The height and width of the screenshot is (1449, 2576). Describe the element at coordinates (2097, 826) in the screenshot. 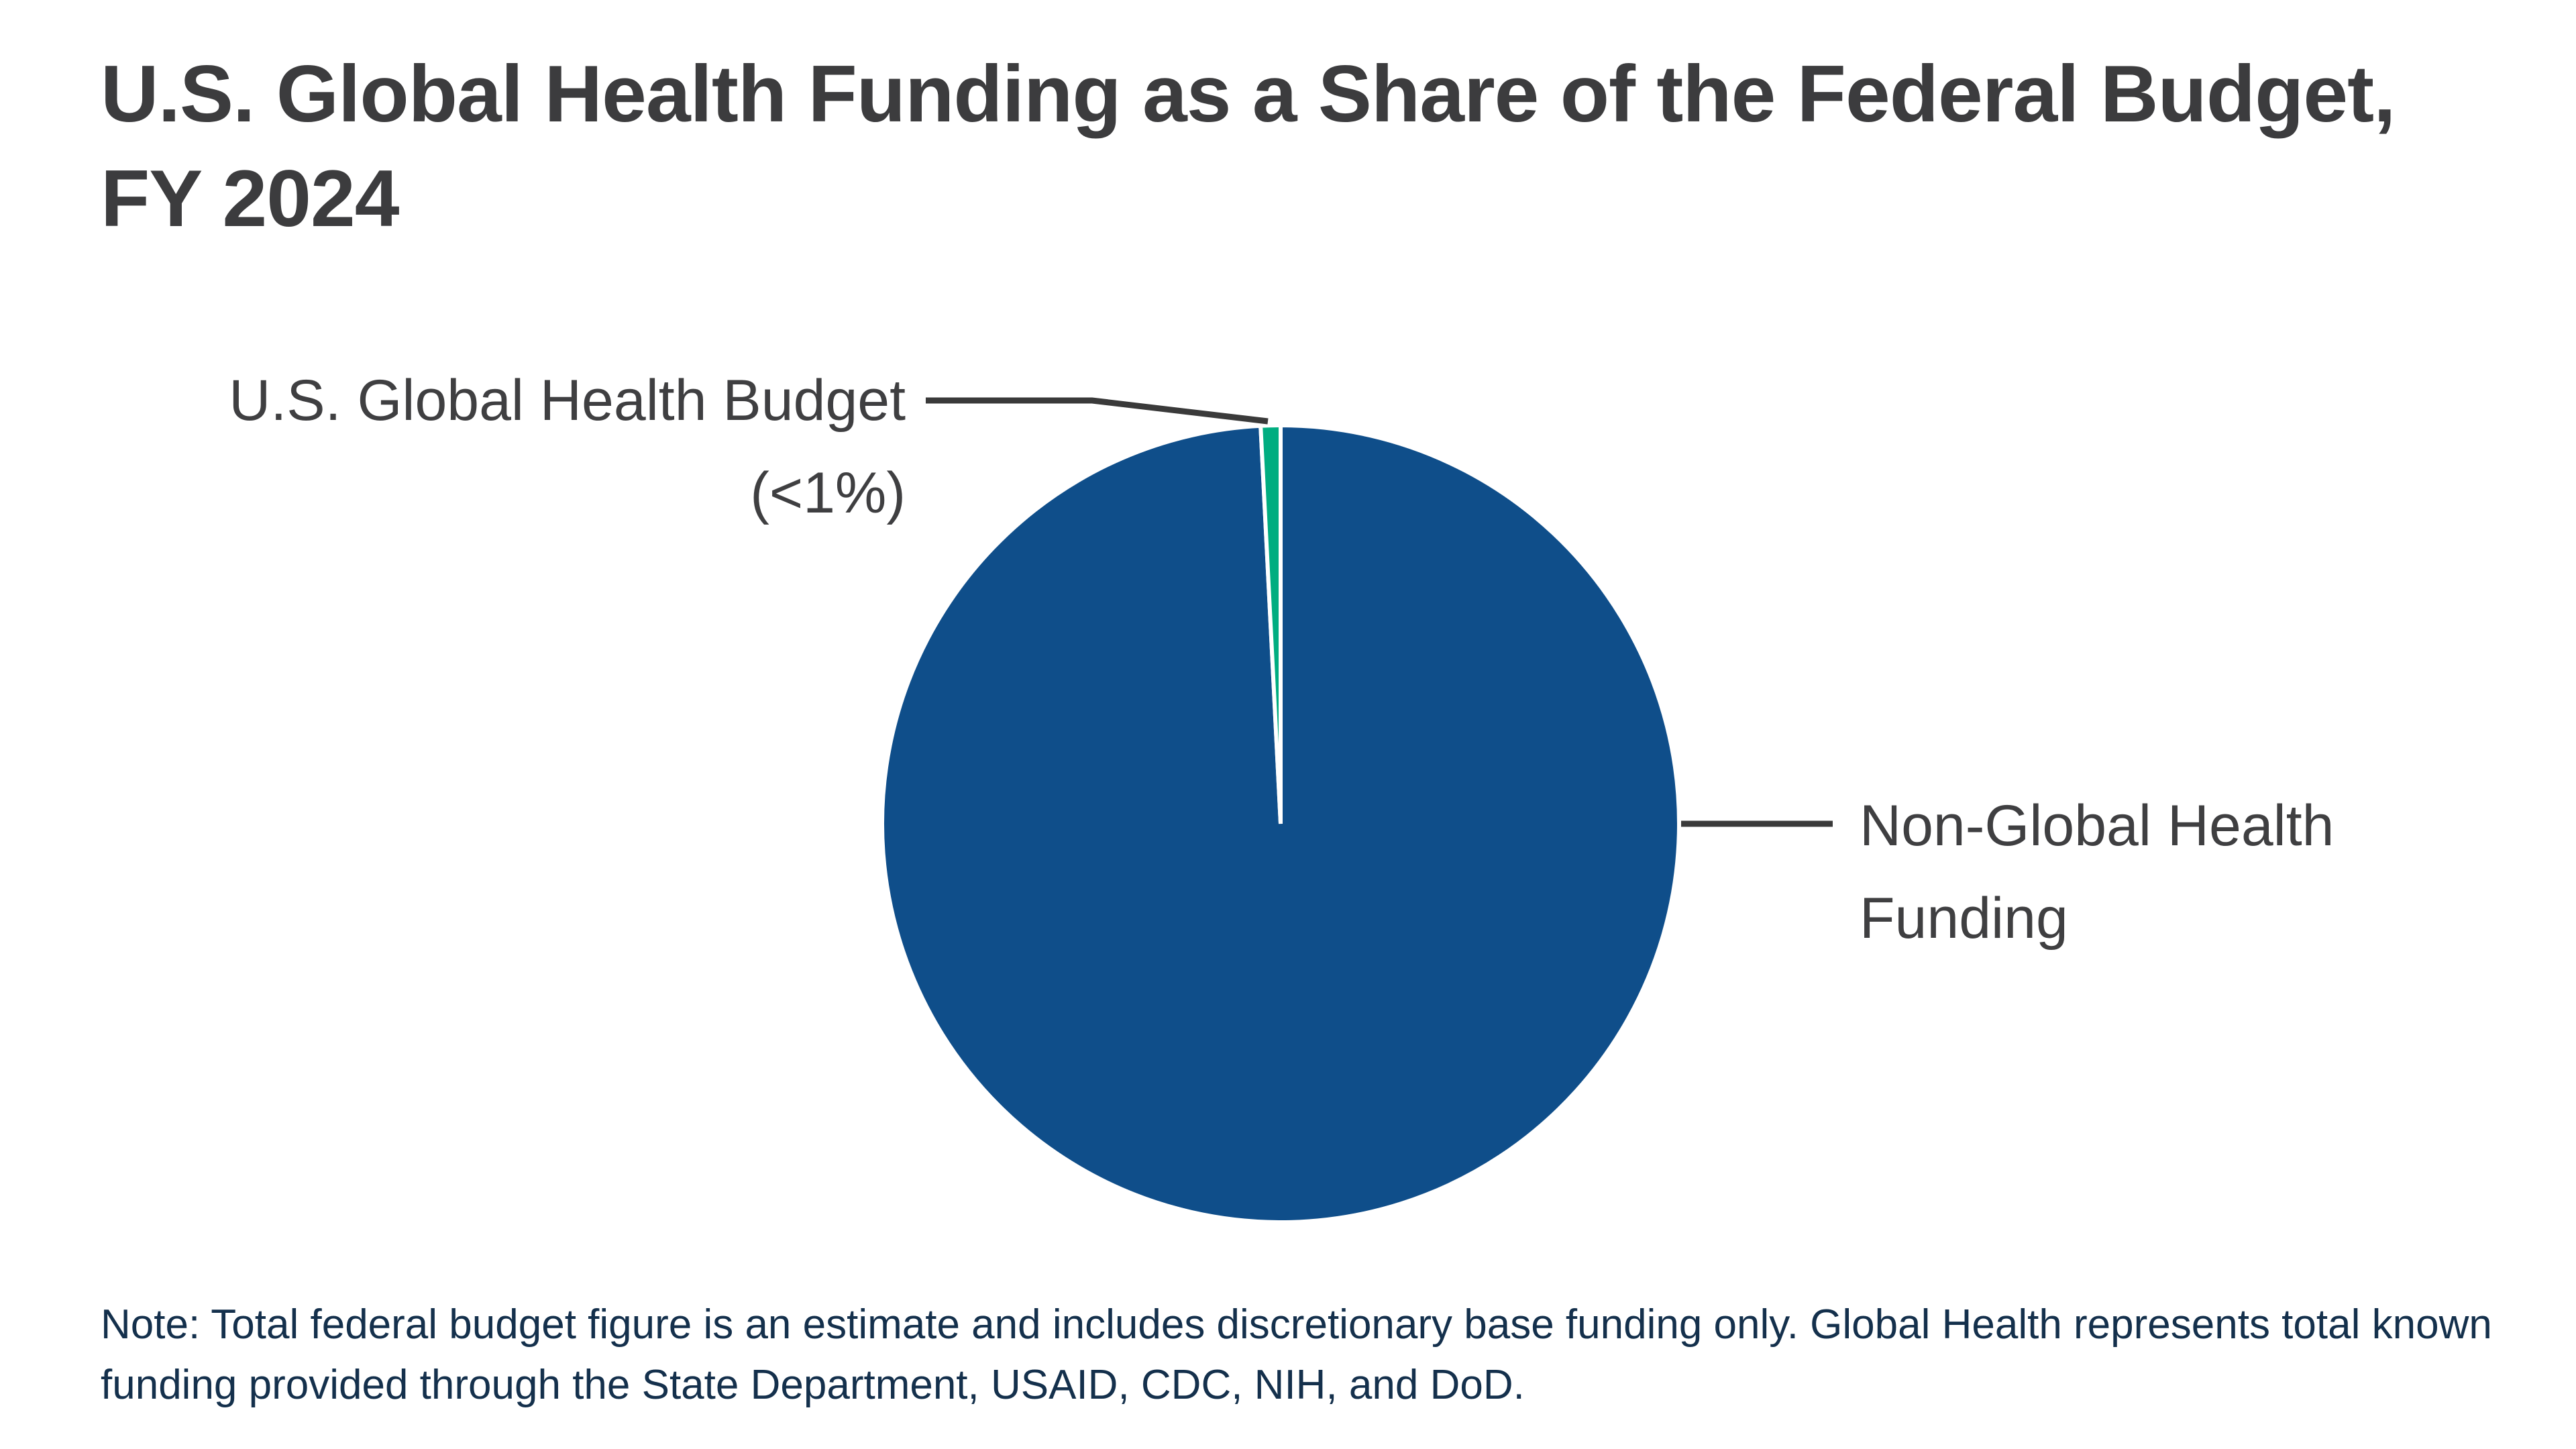

I see `callout-non-global-health-line1: Non-Global Health` at that location.